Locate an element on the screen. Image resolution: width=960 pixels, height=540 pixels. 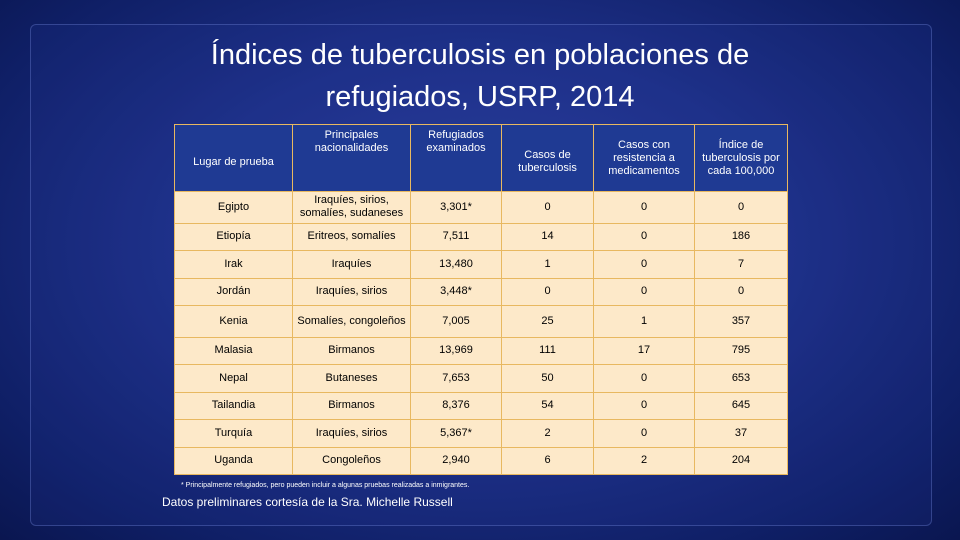
header-cell-tb-rate: Índice de tuberculosis por cada 100,000 is located at coordinates (741, 158).